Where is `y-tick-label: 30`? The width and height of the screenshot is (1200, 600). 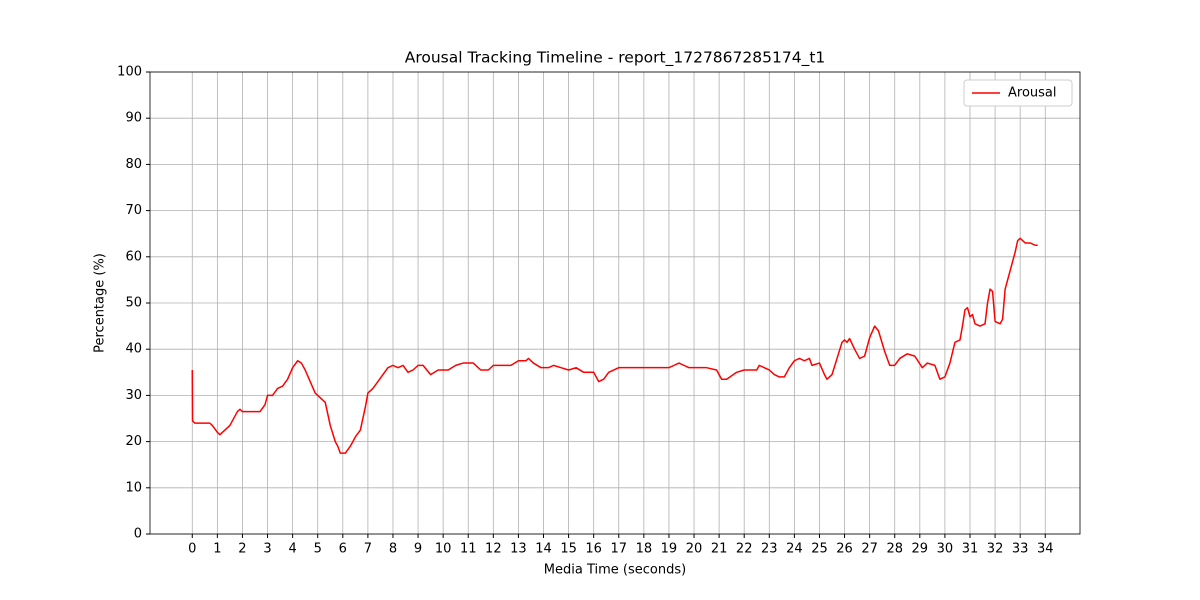 y-tick-label: 30 is located at coordinates (133, 395).